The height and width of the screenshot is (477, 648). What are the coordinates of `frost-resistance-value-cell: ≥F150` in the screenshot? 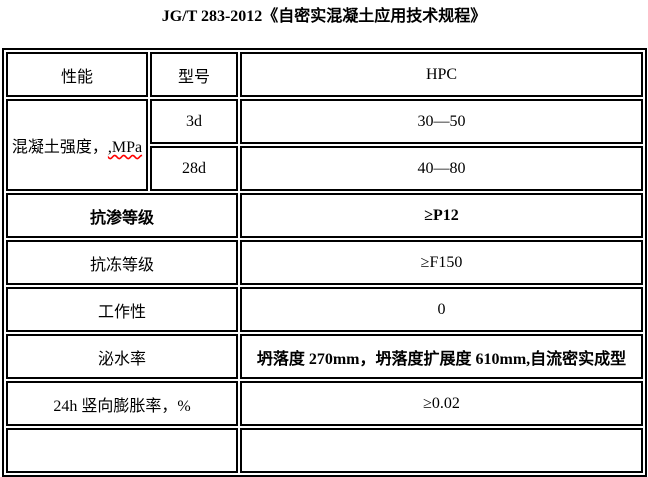 It's located at (441, 262).